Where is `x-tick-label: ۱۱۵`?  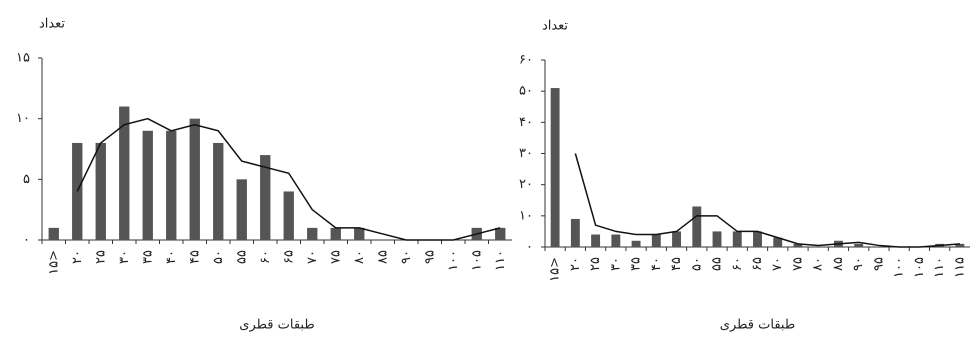
x-tick-label: ۱۱۵ is located at coordinates (959, 267).